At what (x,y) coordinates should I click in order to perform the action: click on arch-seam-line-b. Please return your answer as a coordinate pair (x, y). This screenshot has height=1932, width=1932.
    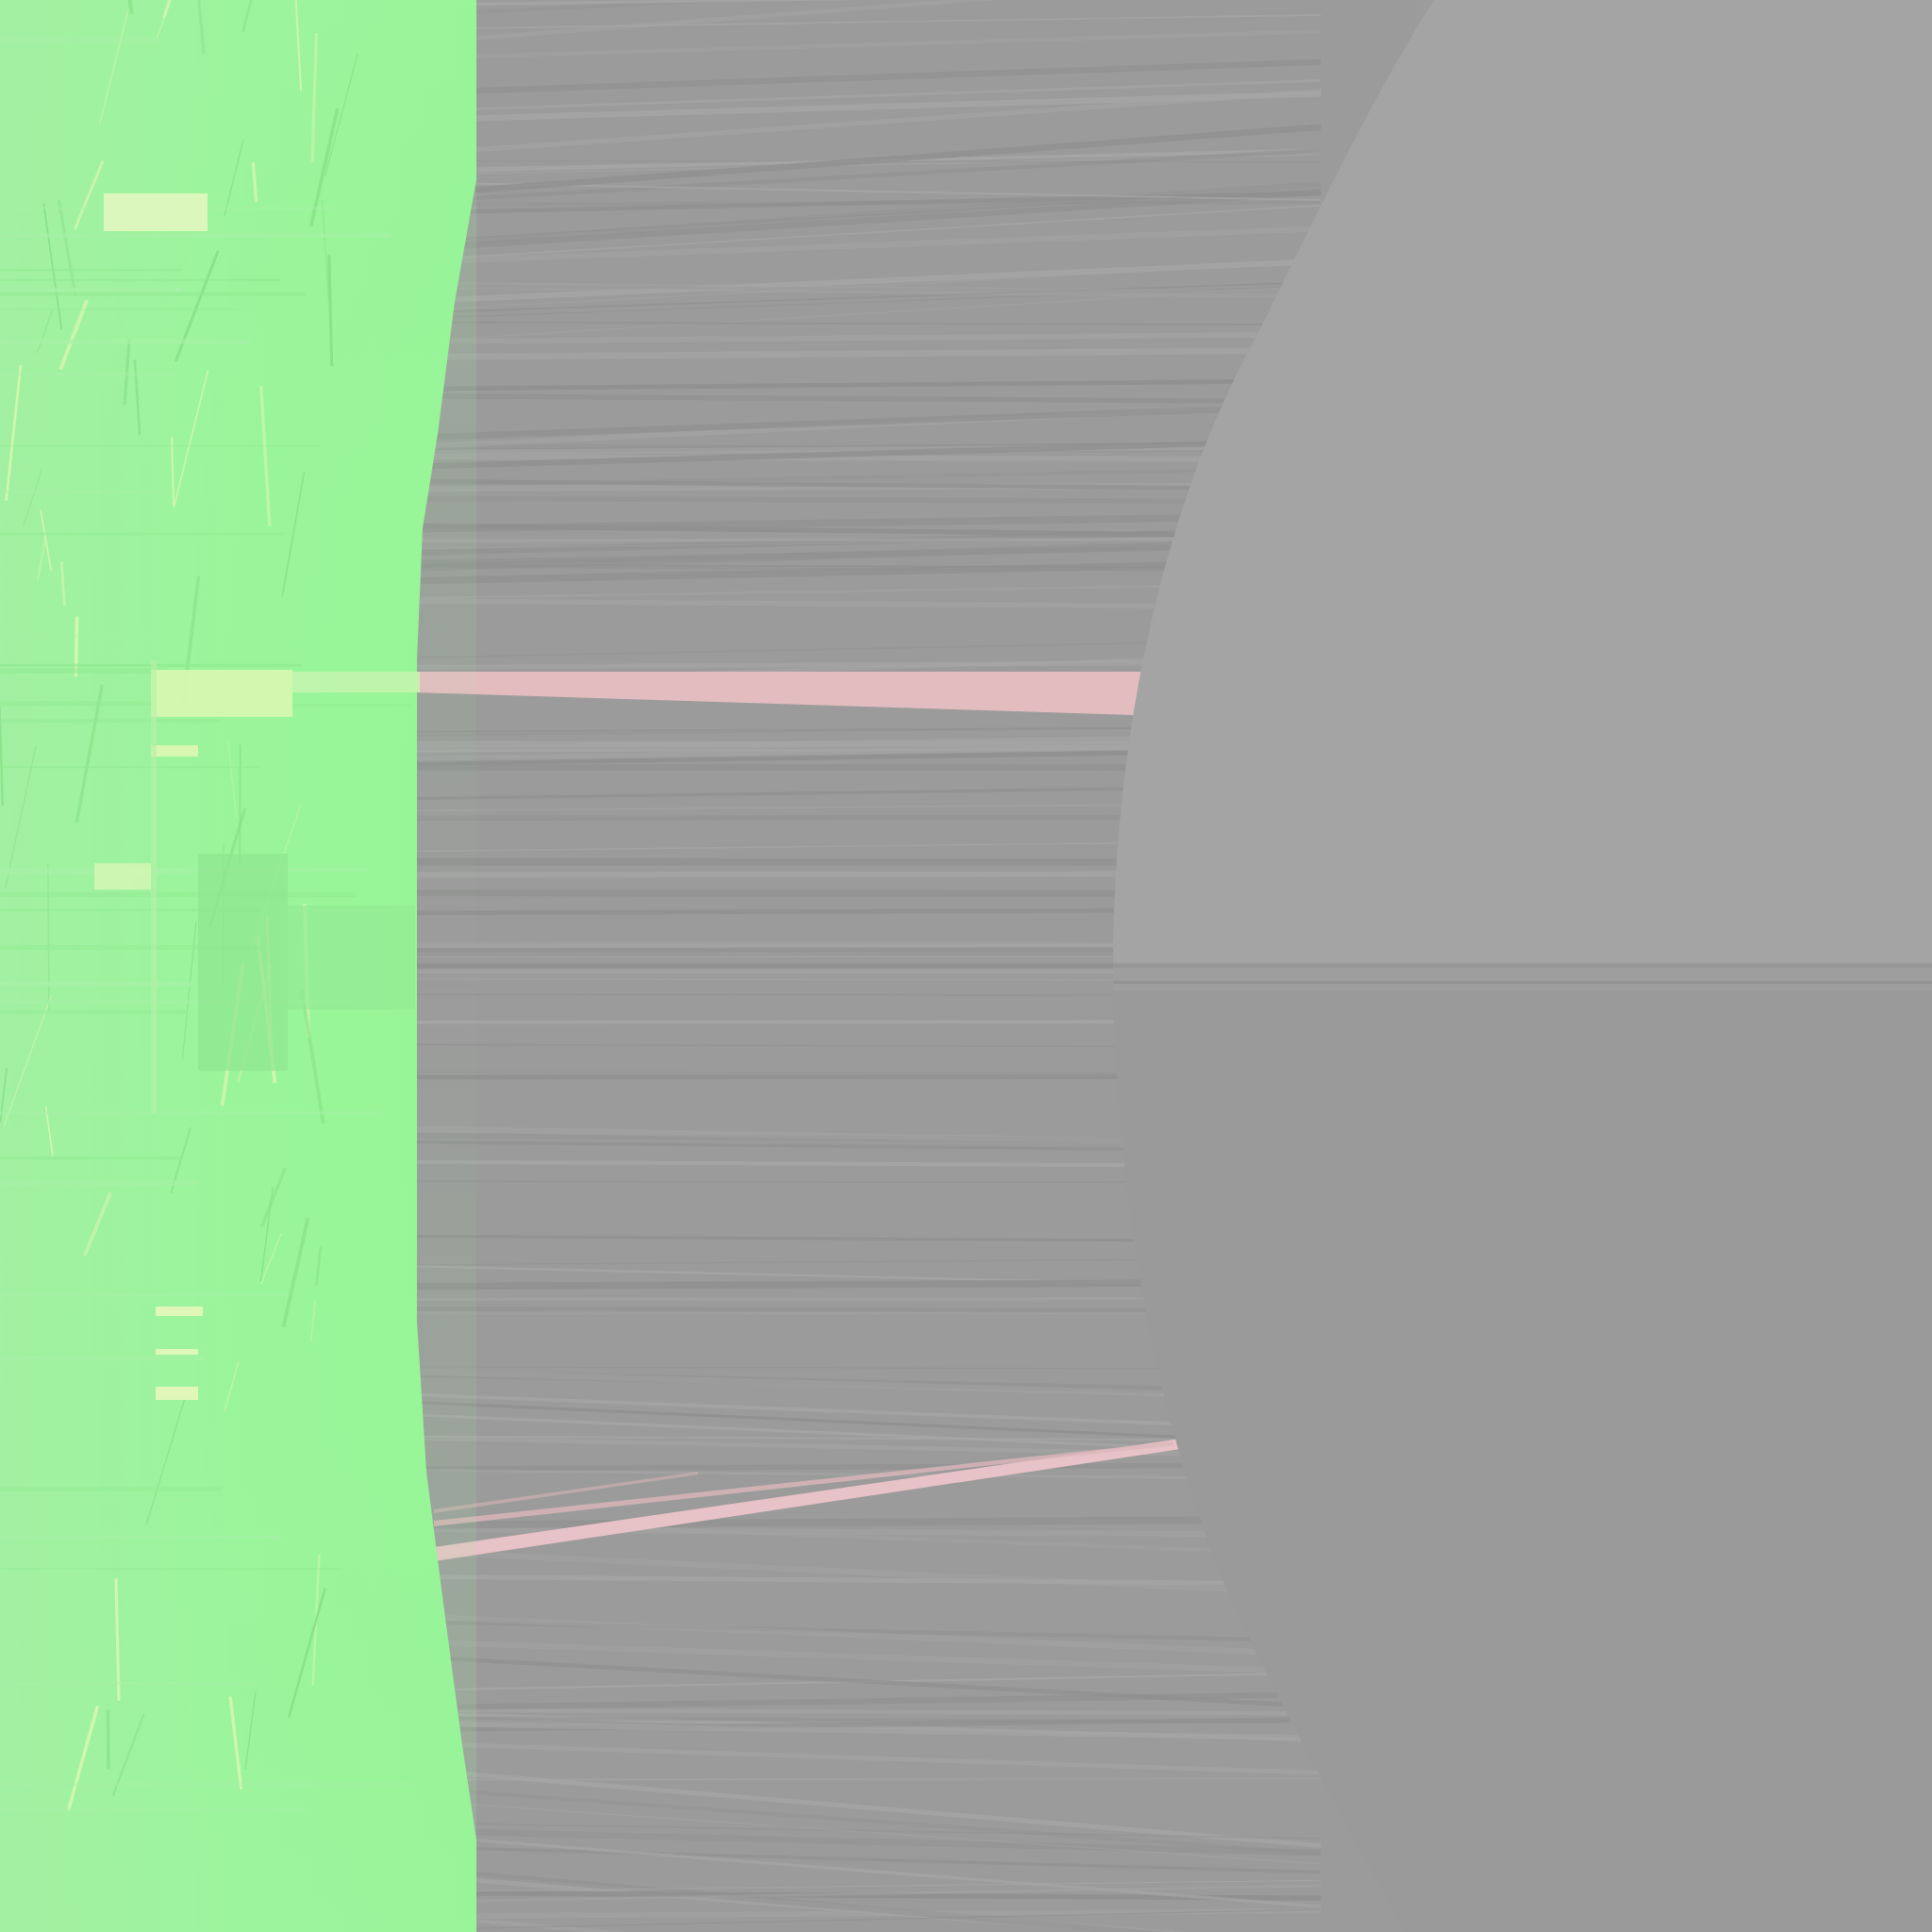
    Looking at the image, I should click on (1522, 983).